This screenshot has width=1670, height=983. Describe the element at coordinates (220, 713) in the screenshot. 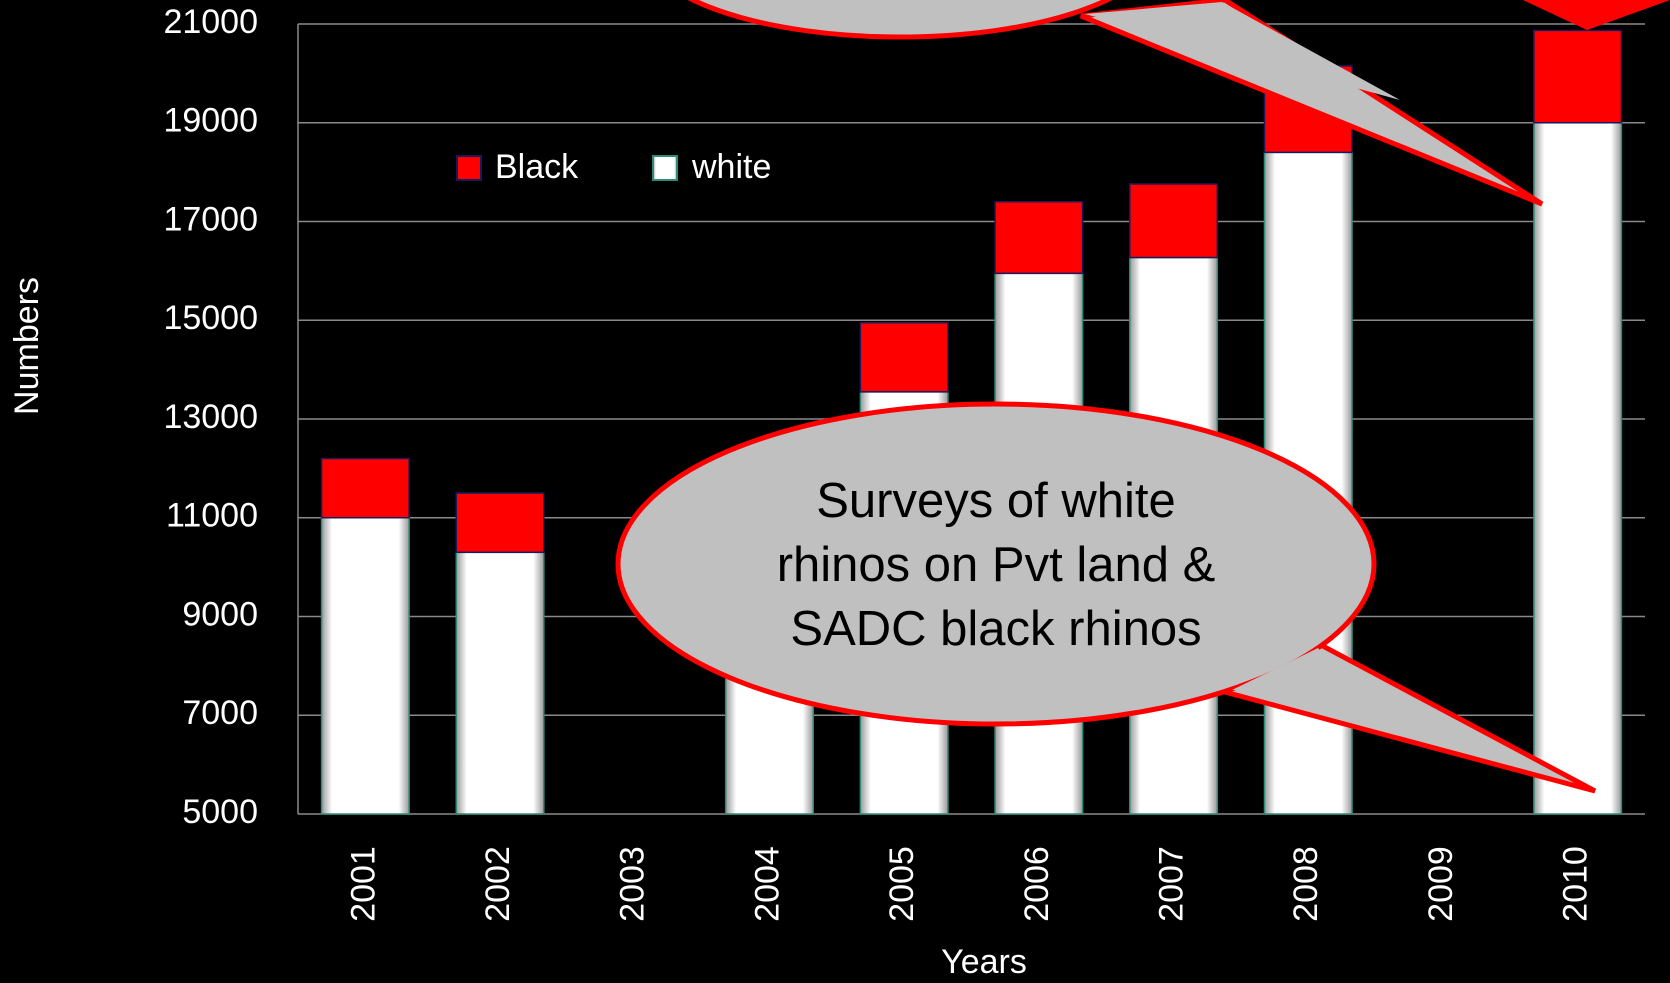

I see `y-tick-label: 7000` at that location.